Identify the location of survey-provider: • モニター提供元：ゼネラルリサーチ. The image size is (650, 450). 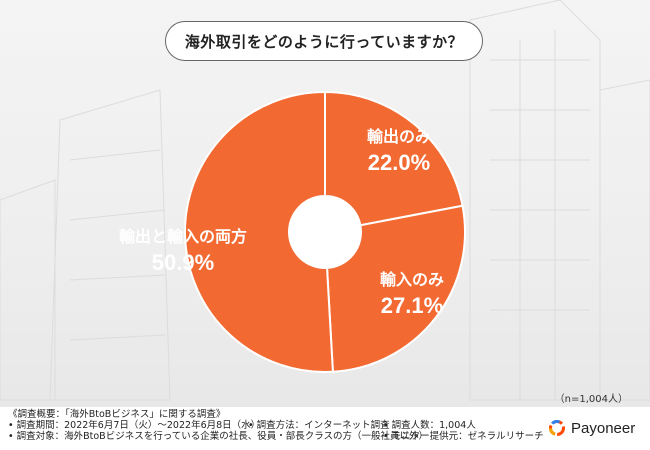
(463, 437).